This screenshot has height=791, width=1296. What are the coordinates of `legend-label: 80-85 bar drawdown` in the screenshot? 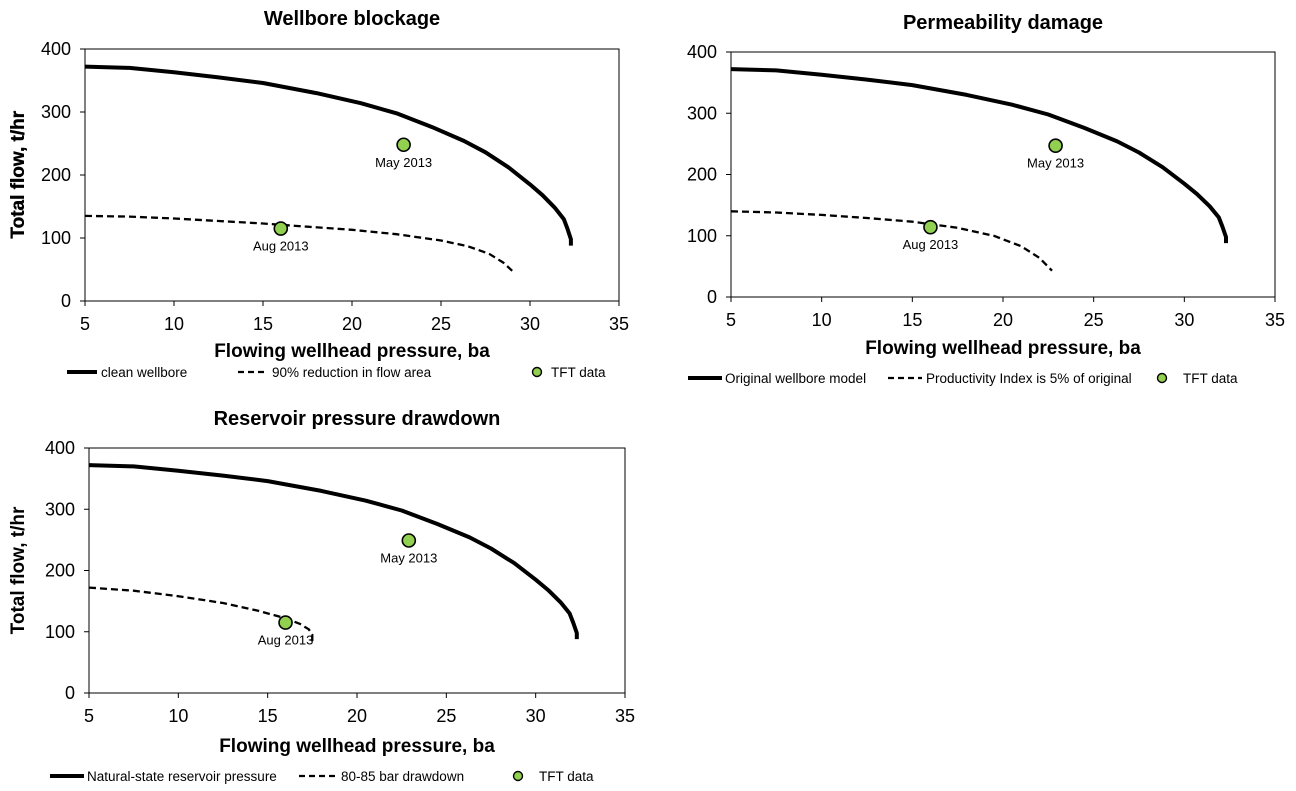 It's located at (402, 776).